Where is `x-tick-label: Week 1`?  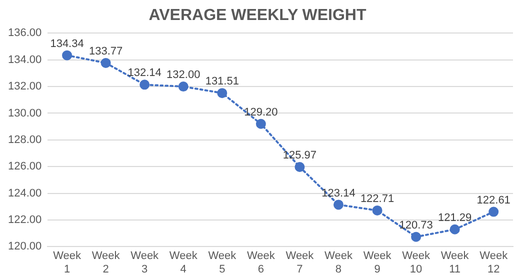 x-tick-label: Week 1 is located at coordinates (67, 263).